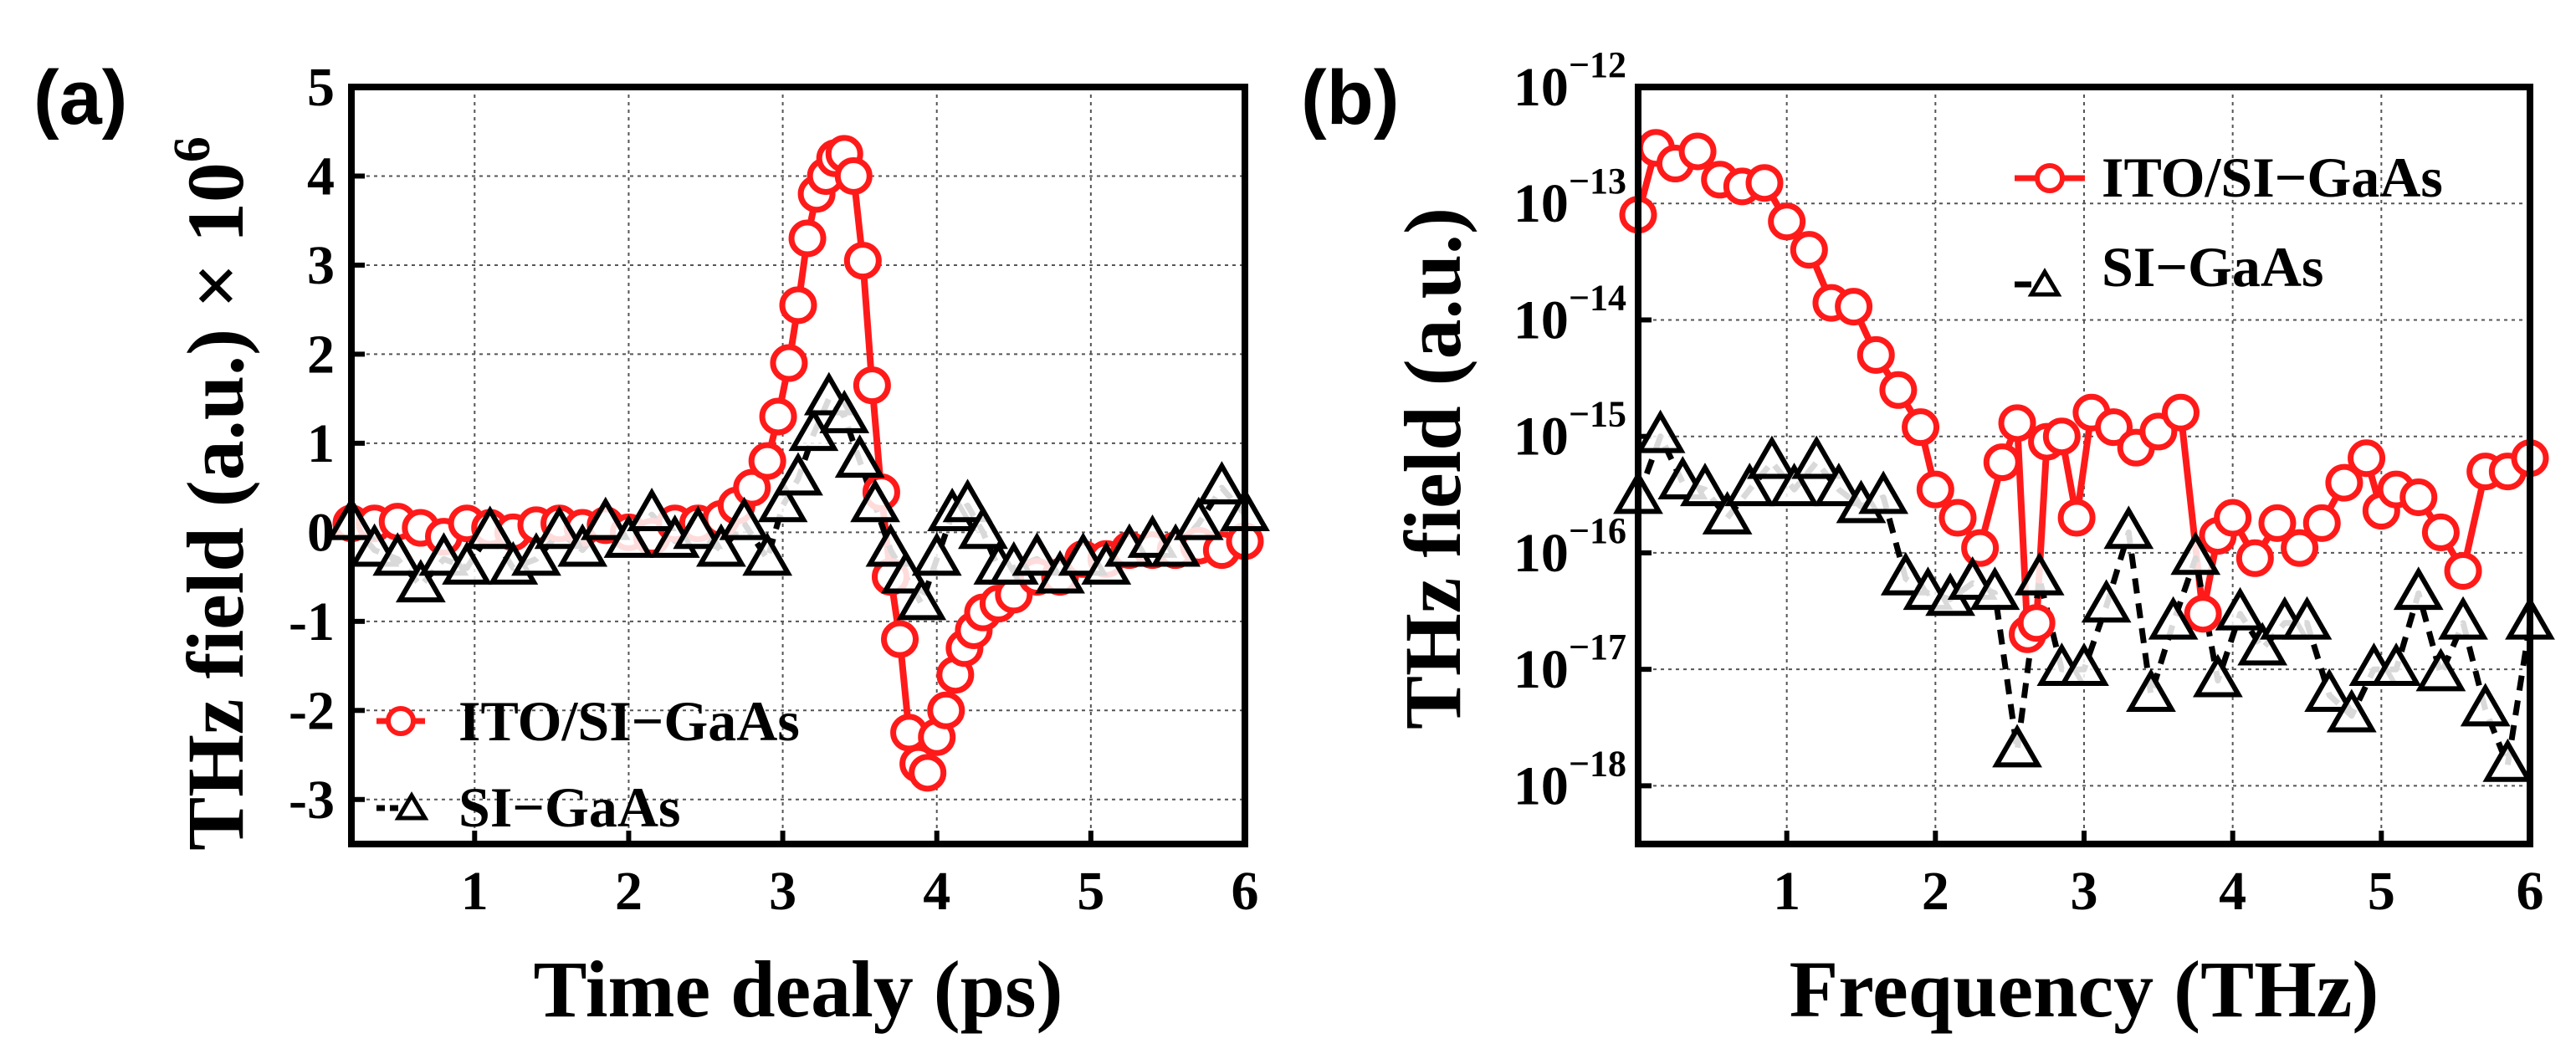 The height and width of the screenshot is (1059, 2576). What do you see at coordinates (629, 892) in the screenshot?
I see `x-tick-label: 2` at bounding box center [629, 892].